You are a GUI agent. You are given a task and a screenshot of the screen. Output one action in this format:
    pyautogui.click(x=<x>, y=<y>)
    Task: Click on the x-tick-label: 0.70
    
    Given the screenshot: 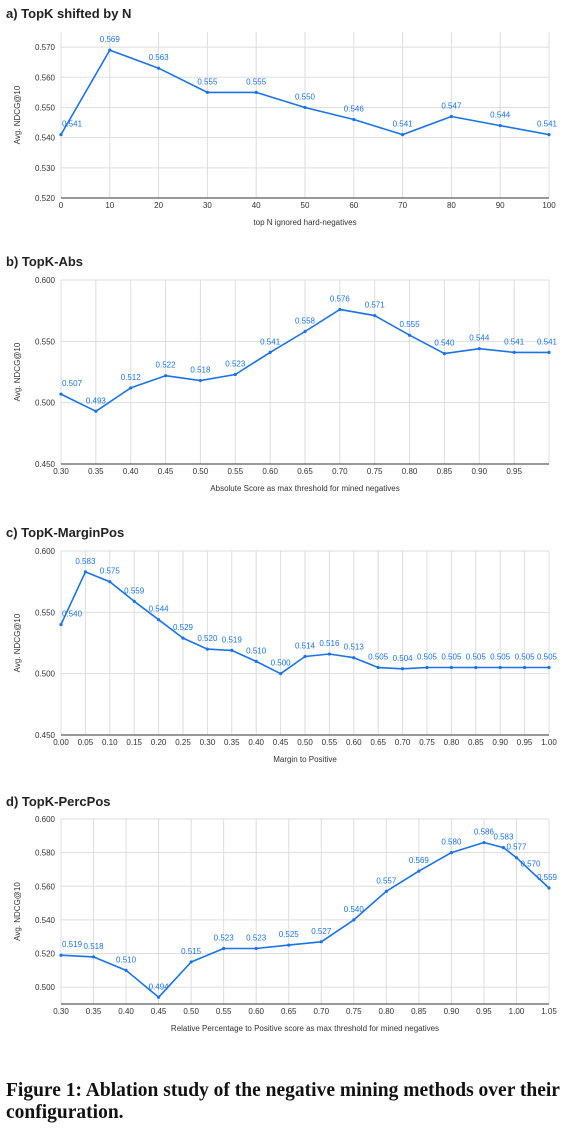 What is the action you would take?
    pyautogui.click(x=321, y=1011)
    